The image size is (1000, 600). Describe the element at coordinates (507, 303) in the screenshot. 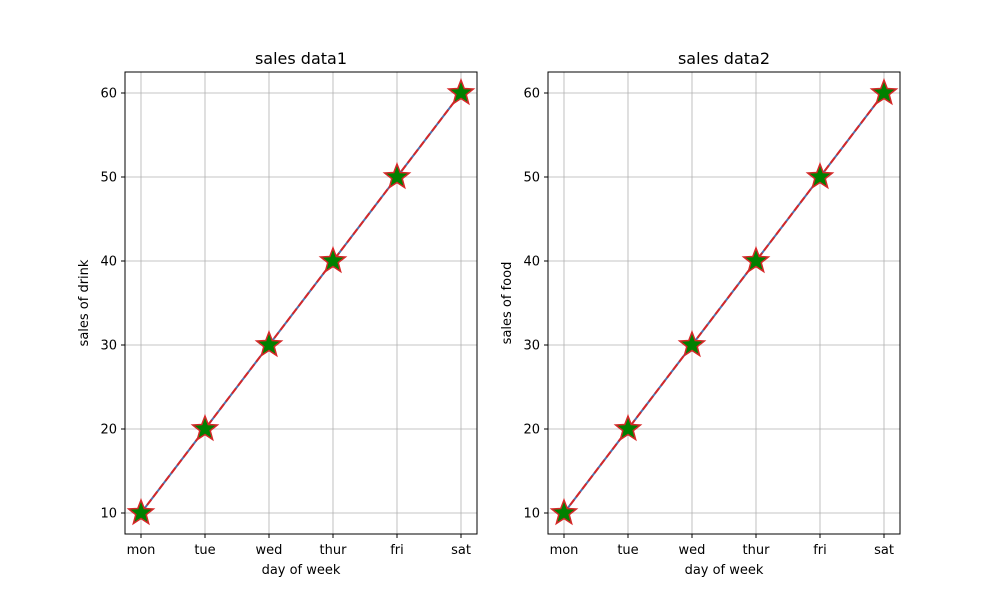

I see `y-axis-label: sales of food` at that location.